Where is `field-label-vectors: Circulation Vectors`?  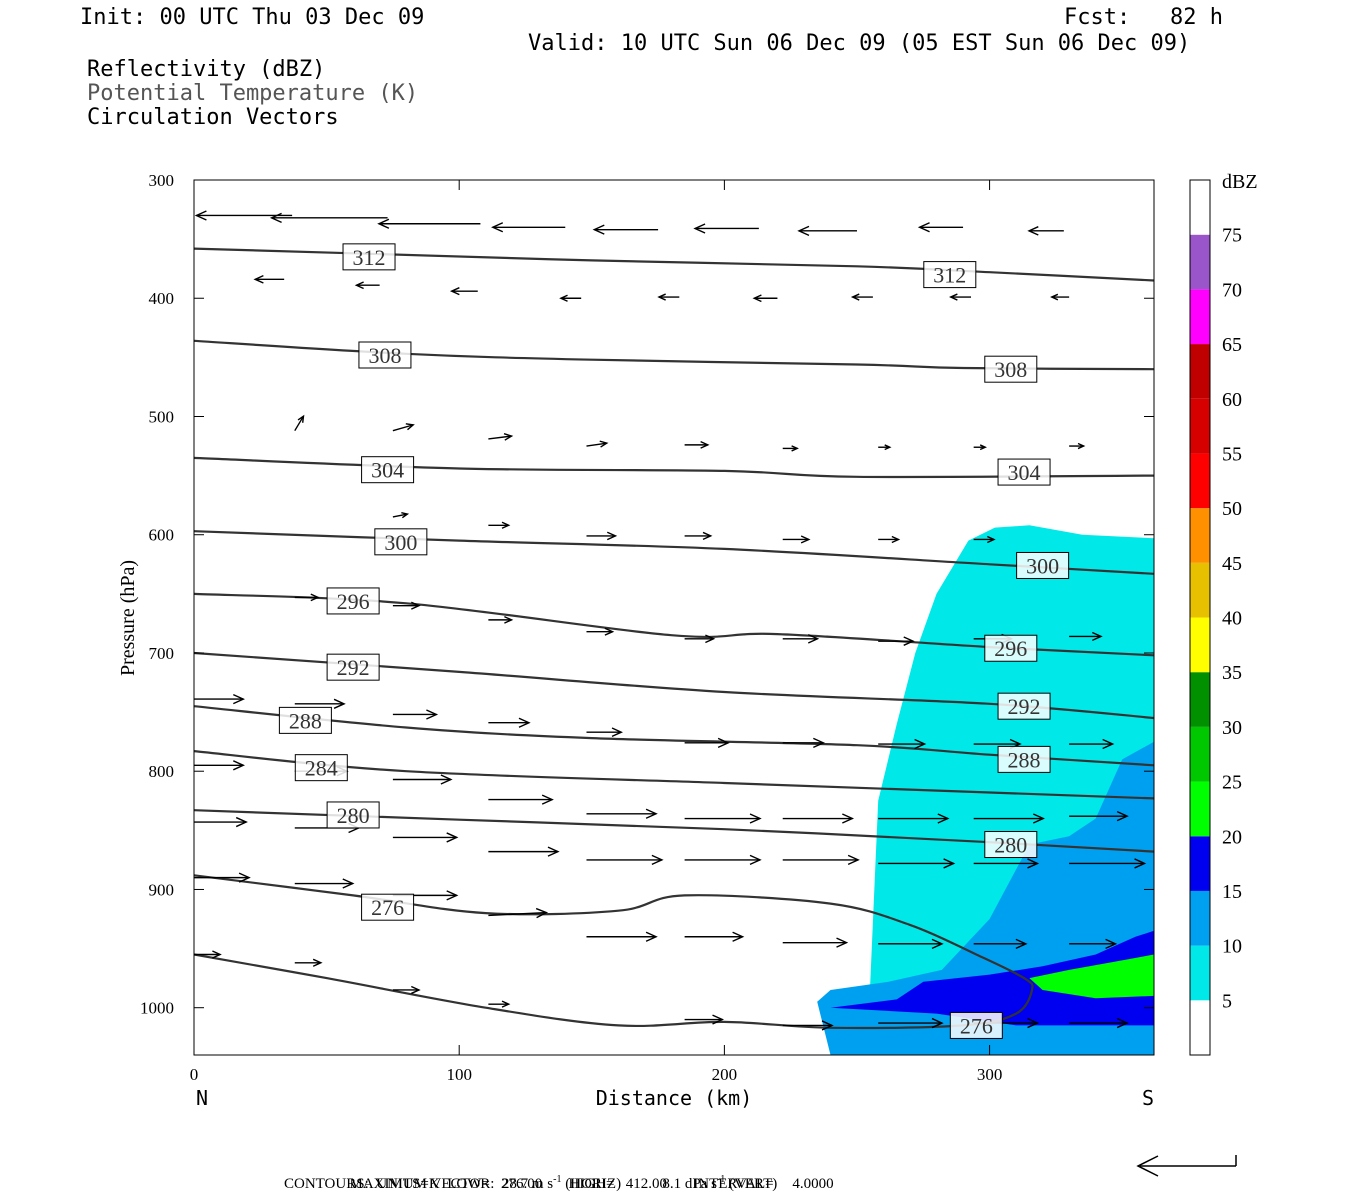 field-label-vectors: Circulation Vectors is located at coordinates (213, 117).